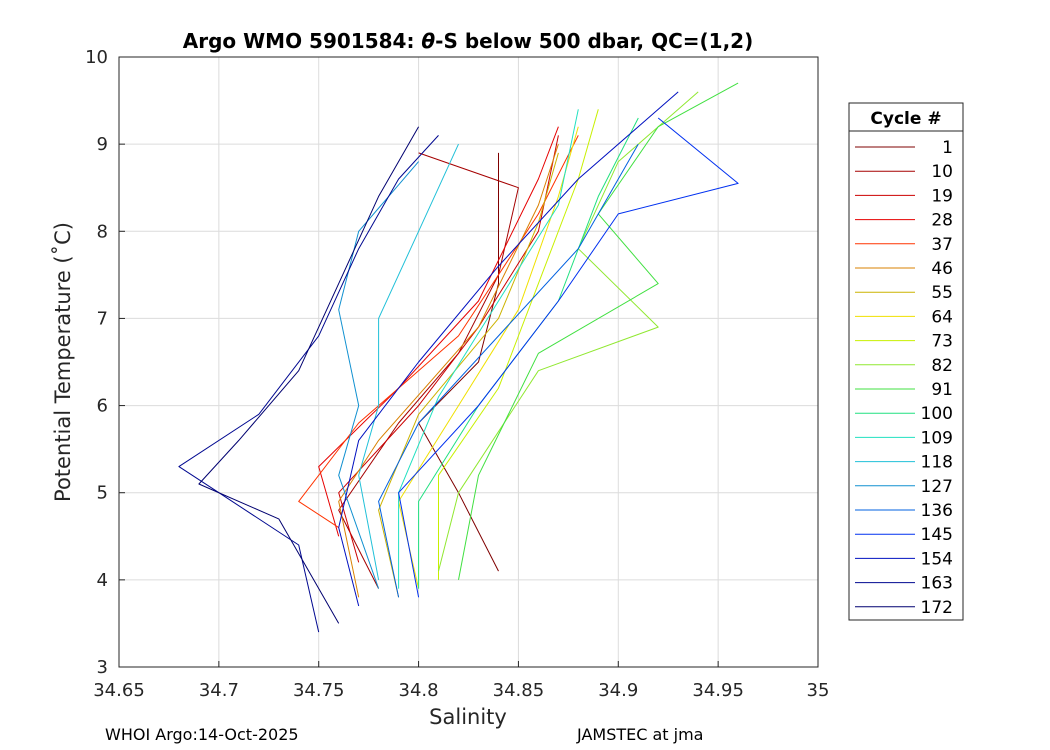 The height and width of the screenshot is (750, 1050). Describe the element at coordinates (942, 293) in the screenshot. I see `legend-entry-label: 55` at that location.